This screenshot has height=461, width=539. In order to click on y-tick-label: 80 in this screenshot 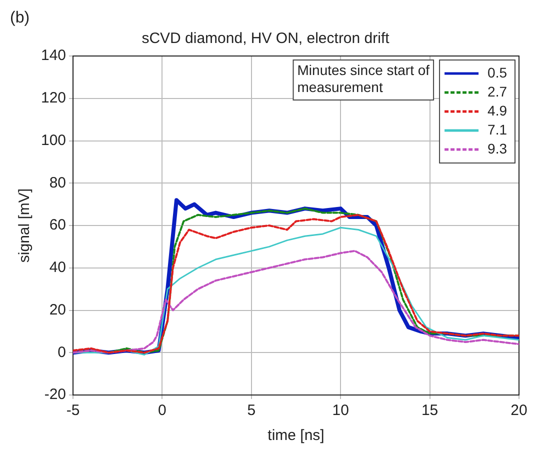, I will do `click(57, 183)`.